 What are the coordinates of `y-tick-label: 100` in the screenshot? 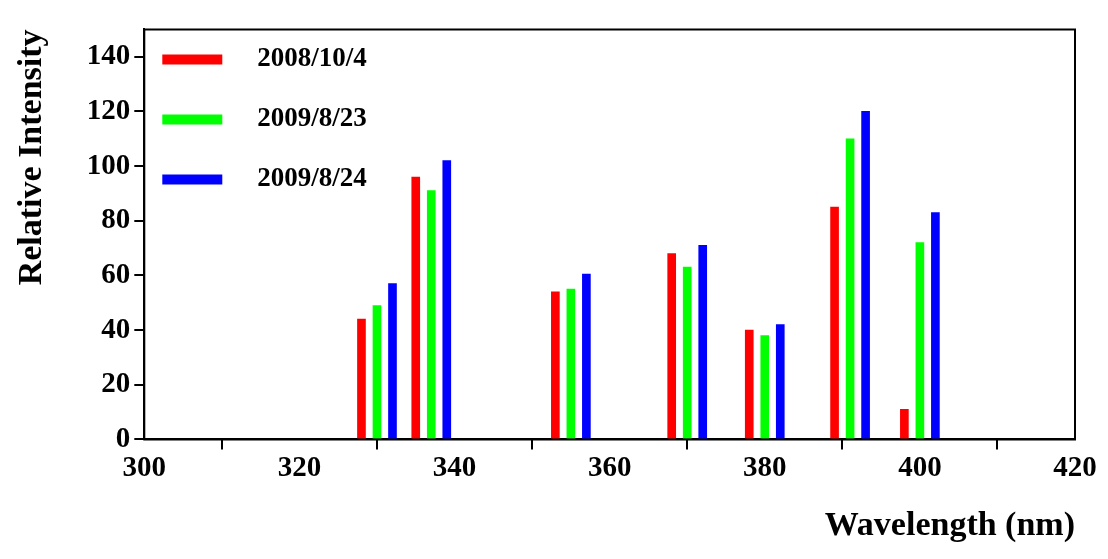 It's located at (108, 163).